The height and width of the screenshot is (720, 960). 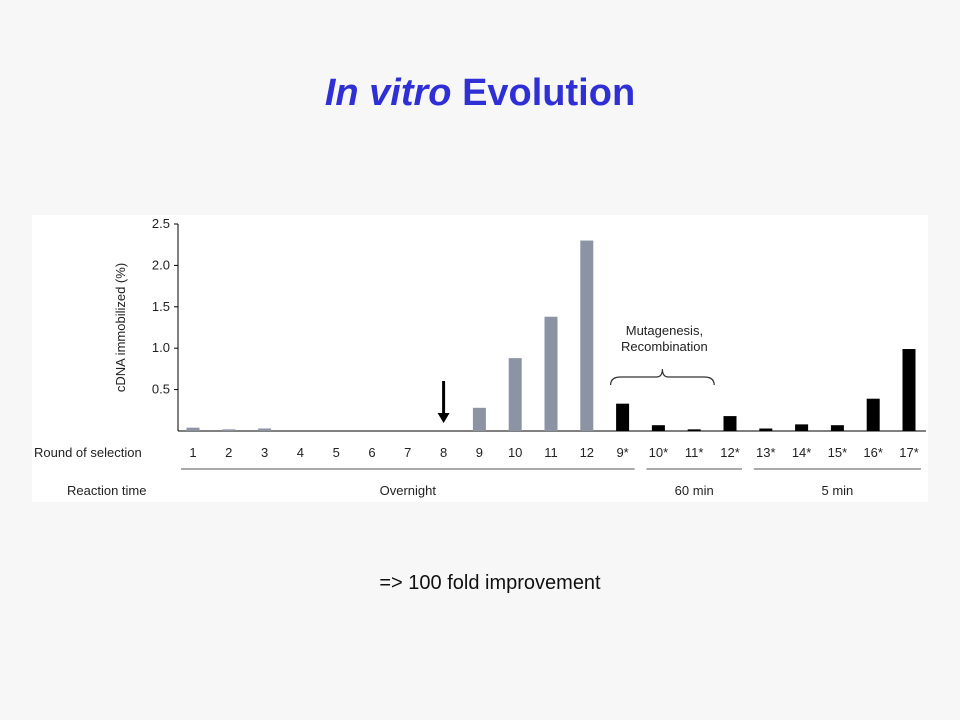 I want to click on y-tick-label: 1.5, so click(x=161, y=306).